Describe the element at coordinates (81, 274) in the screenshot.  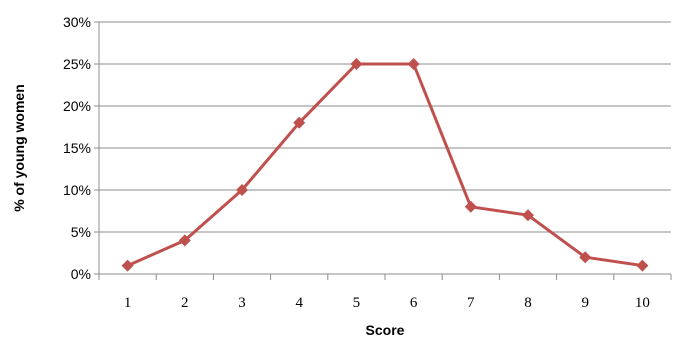
I see `y-tick-label: 0%` at that location.